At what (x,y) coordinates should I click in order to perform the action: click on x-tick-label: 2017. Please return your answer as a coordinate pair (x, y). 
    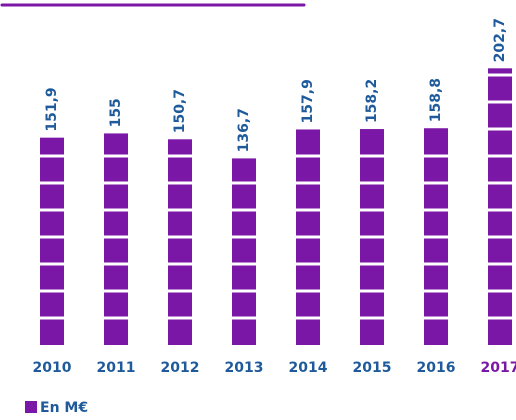
    Looking at the image, I should click on (498, 368).